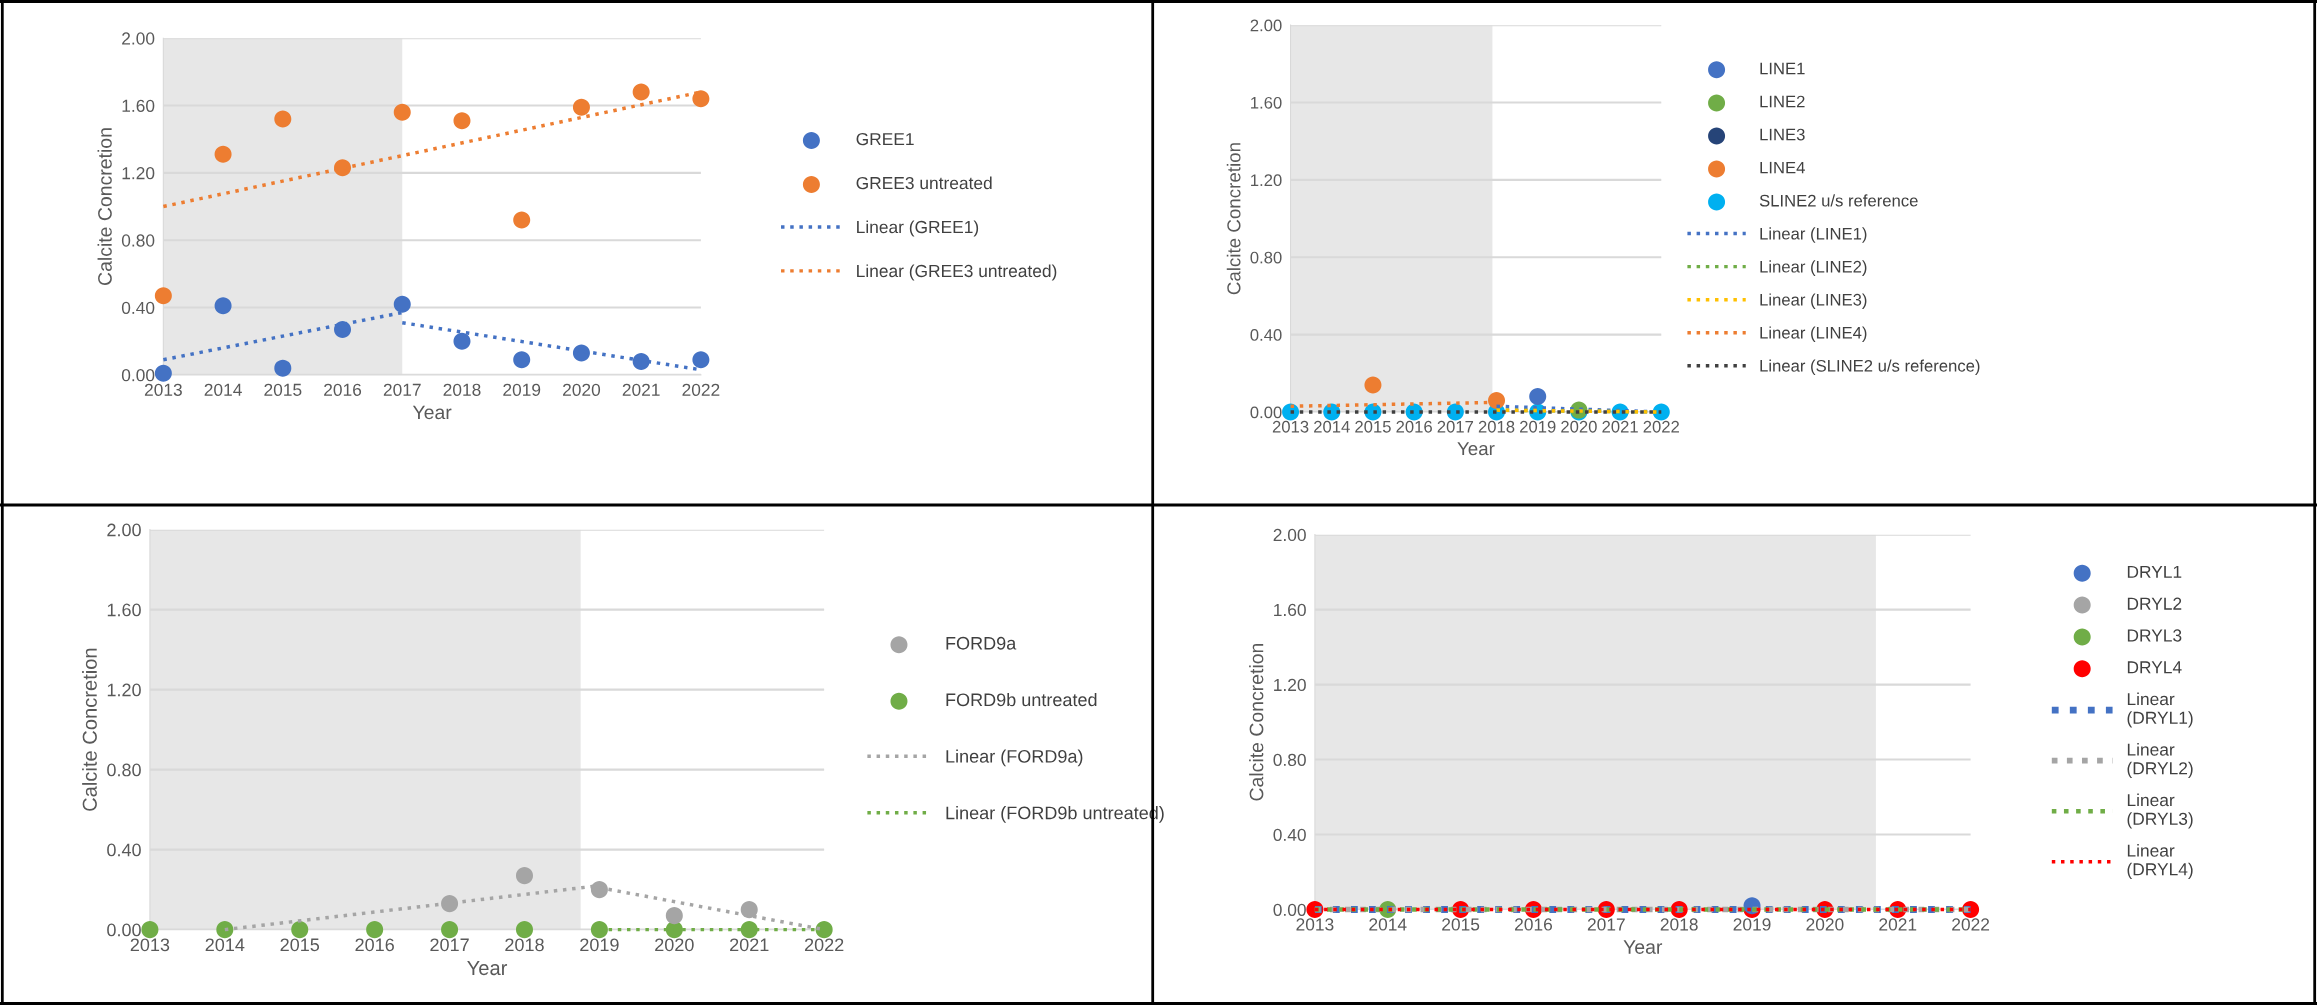 The height and width of the screenshot is (1005, 2317). What do you see at coordinates (2154, 667) in the screenshot?
I see `legend-label: DRYL4` at bounding box center [2154, 667].